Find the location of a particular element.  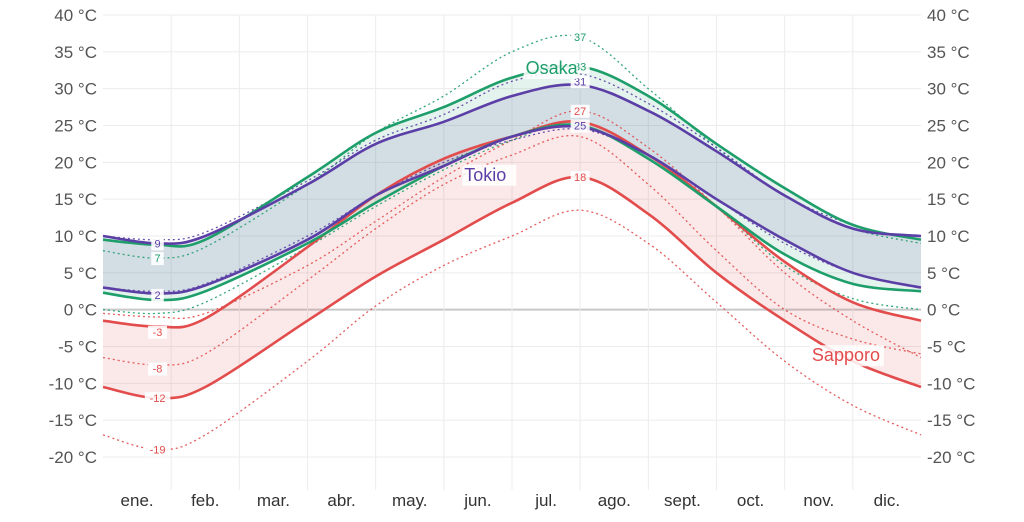

y-tick-label-right: 35 °C is located at coordinates (948, 52).